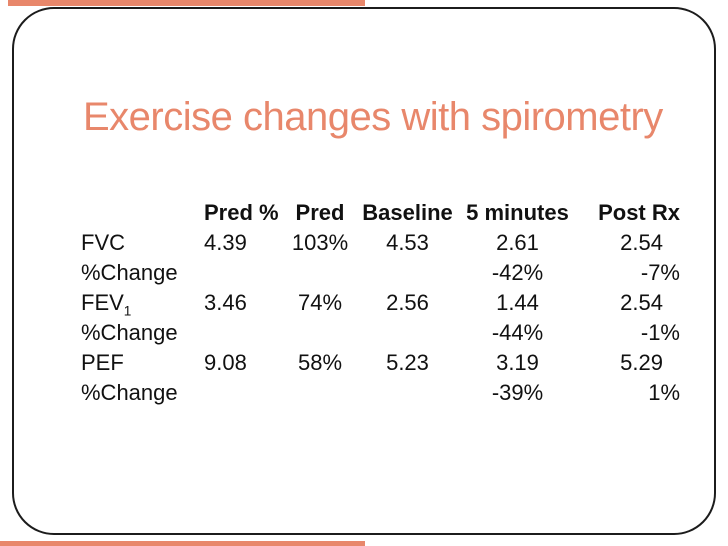 The image size is (728, 546). I want to click on column-header: Baseline, so click(407, 212).